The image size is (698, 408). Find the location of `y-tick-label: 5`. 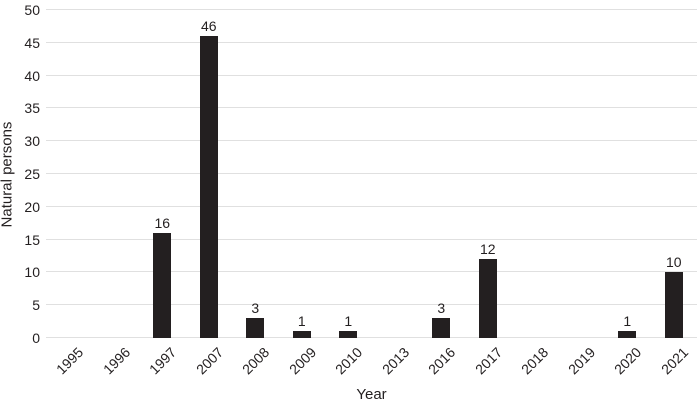

y-tick-label: 5 is located at coordinates (36, 305).